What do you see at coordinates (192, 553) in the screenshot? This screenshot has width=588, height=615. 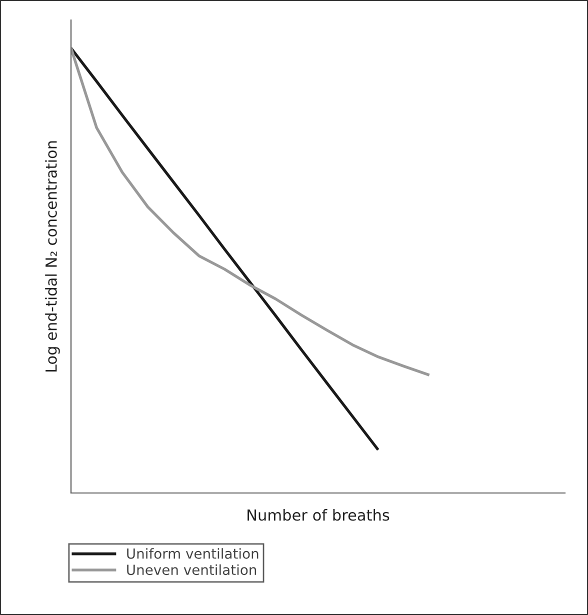 I see `legend-label: Uniform ventilation` at bounding box center [192, 553].